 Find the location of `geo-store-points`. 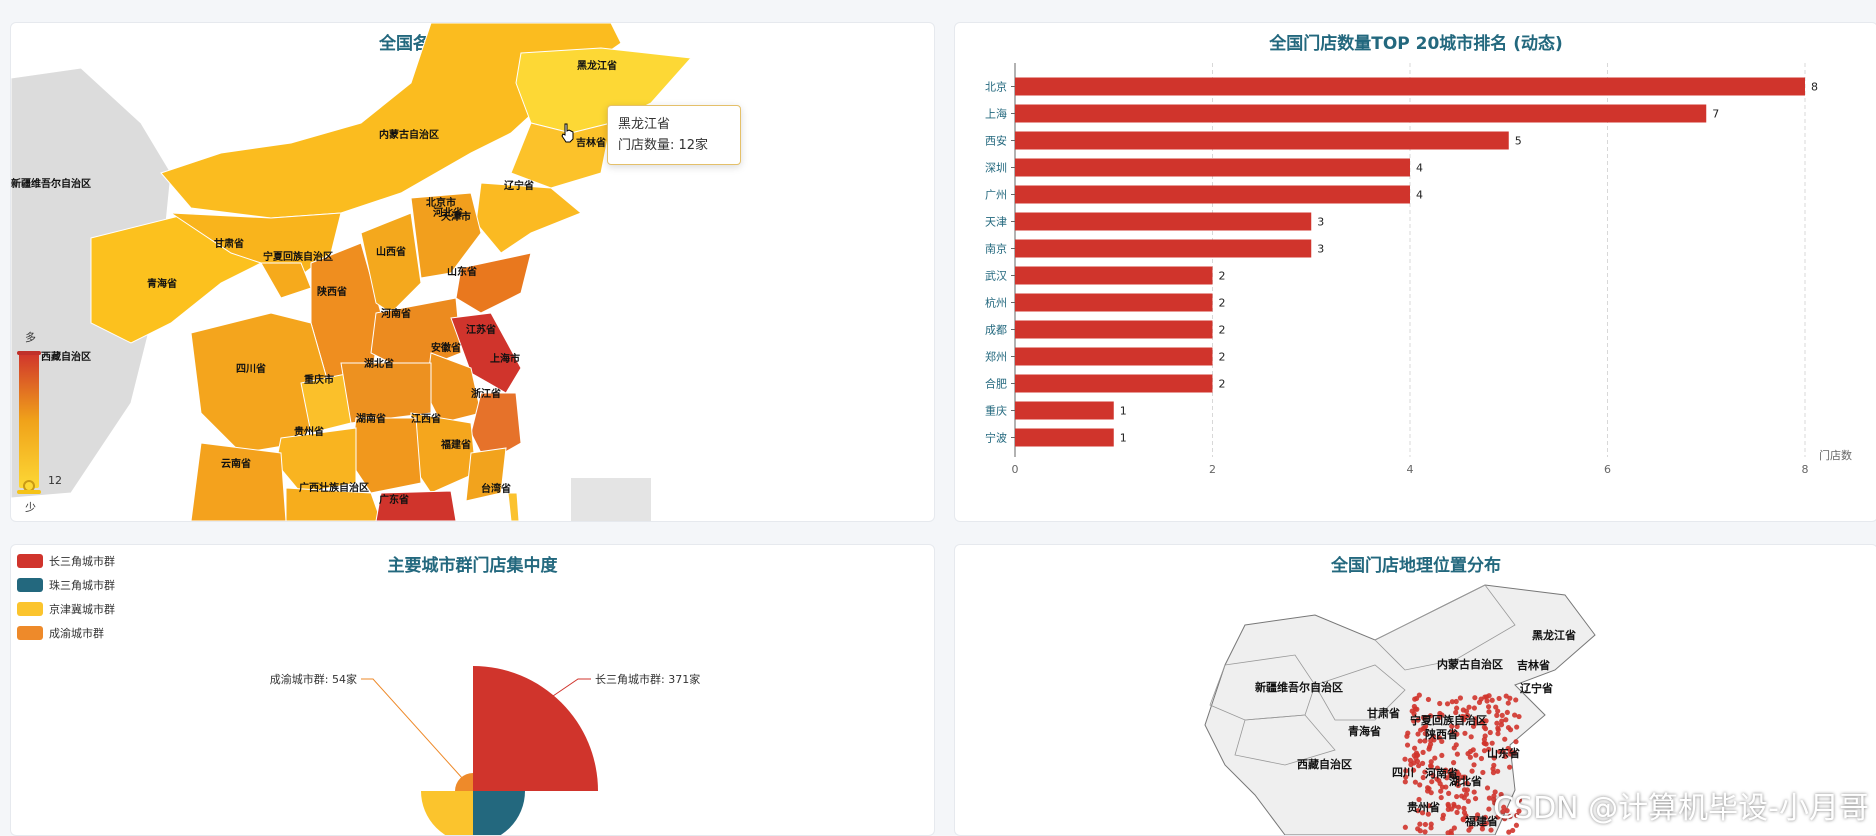

geo-store-points is located at coordinates (1462, 763).